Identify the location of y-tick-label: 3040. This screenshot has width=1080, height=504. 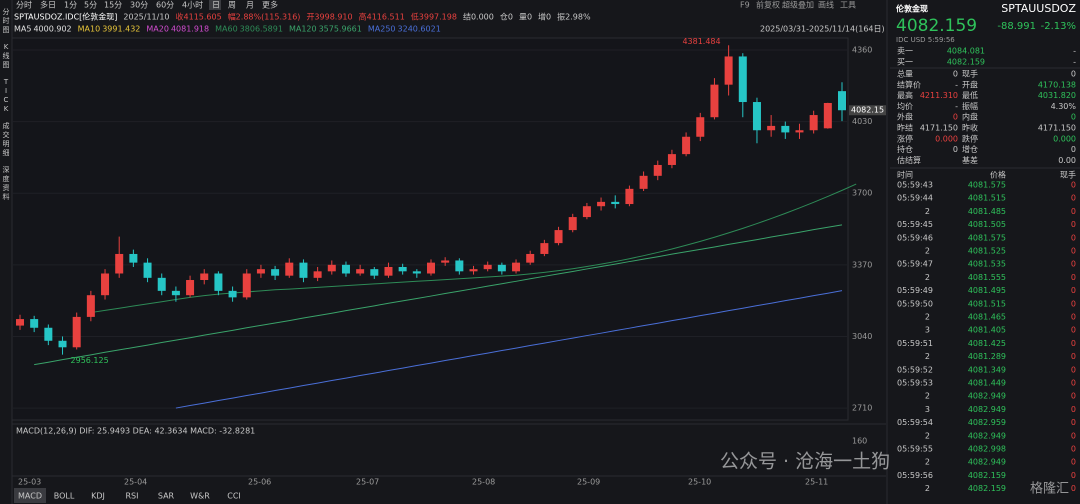
(862, 336).